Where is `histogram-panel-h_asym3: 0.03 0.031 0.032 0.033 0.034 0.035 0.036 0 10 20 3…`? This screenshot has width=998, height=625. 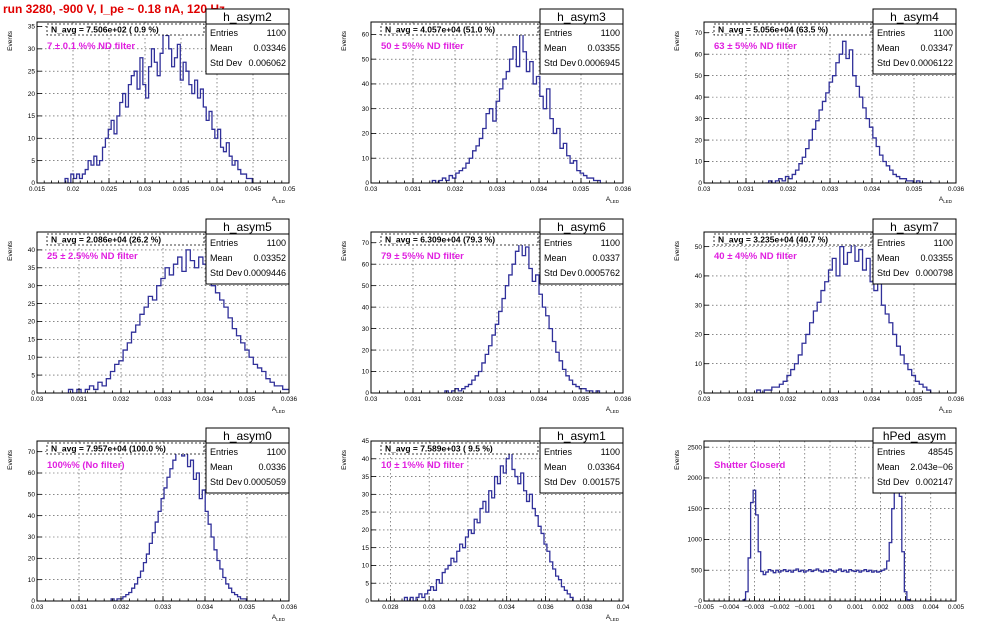
histogram-panel-h_asym3: 0.03 0.031 0.032 0.033 0.034 0.035 0.036 0 10 20 3… is located at coordinates (486, 106).